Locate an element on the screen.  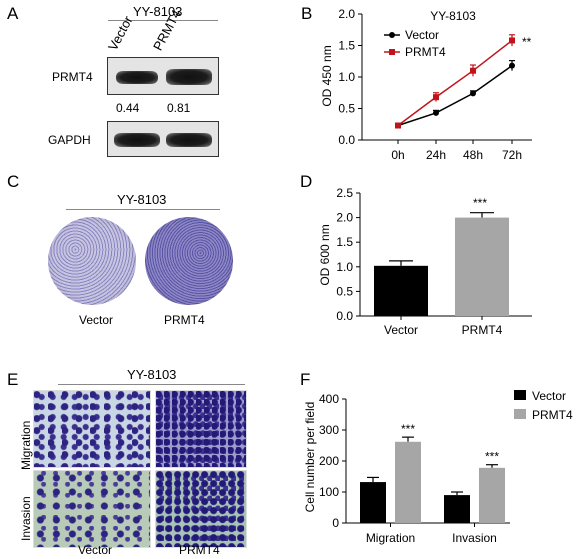
chart-b-x-tick-label: 0h is located at coordinates (397, 155).